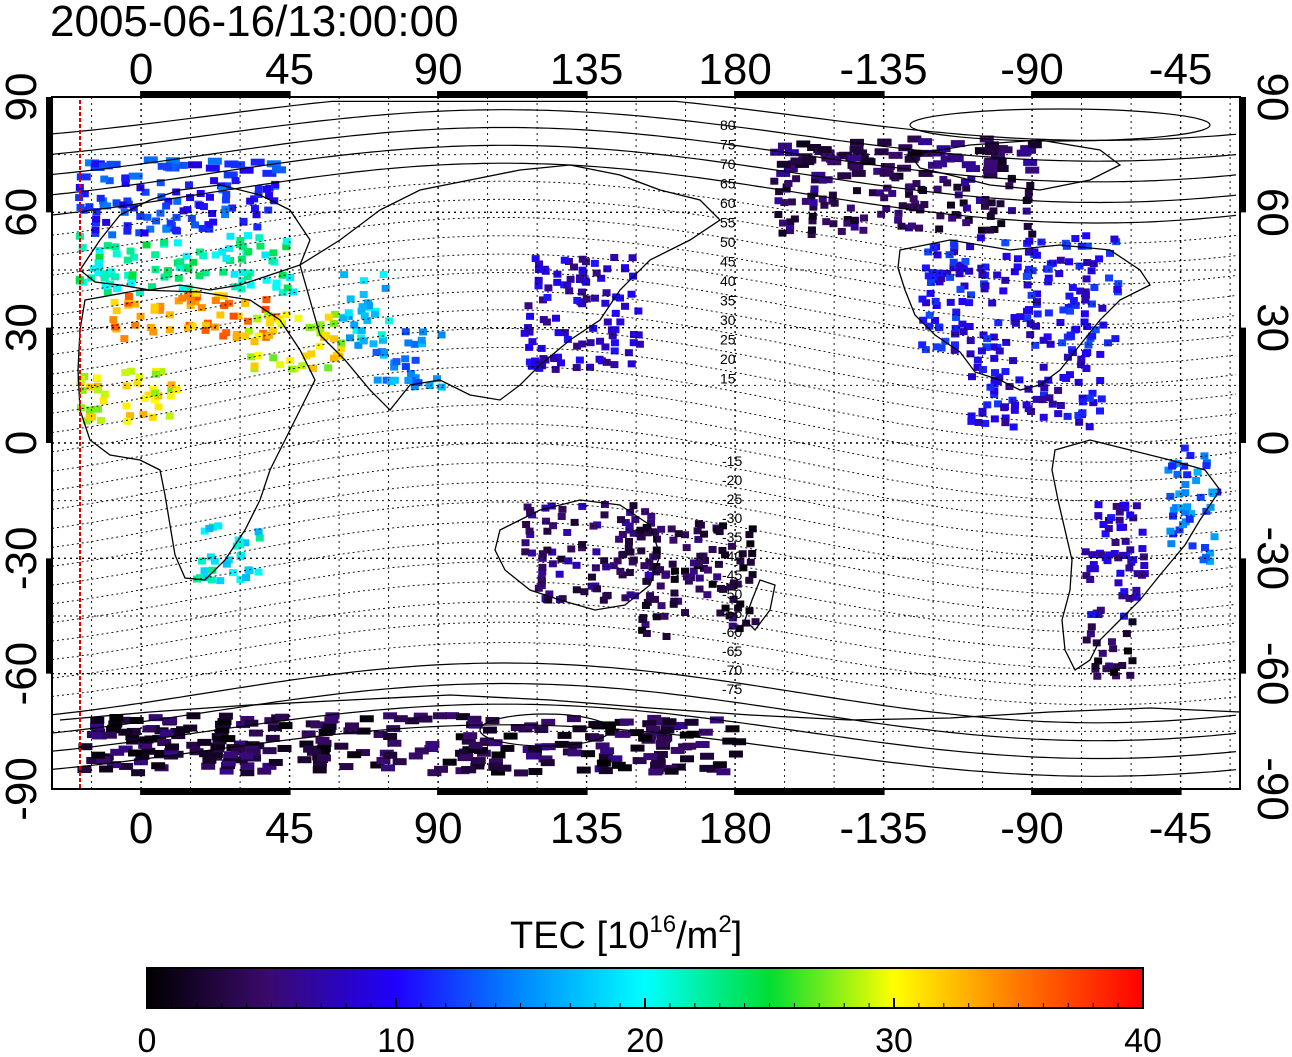  I want to click on colorbar-tick-label: 20, so click(645, 1039).